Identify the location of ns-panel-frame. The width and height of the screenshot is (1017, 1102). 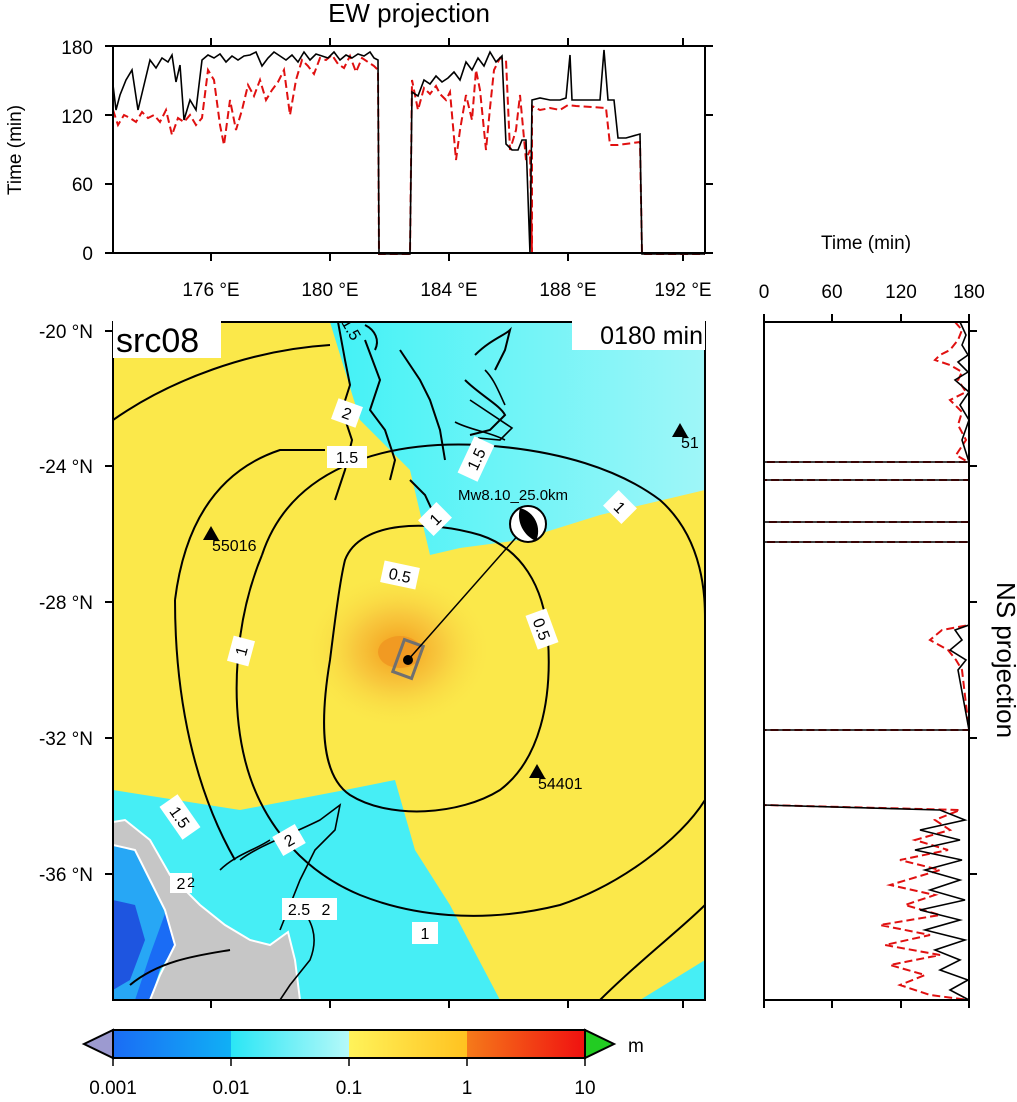
(866, 661).